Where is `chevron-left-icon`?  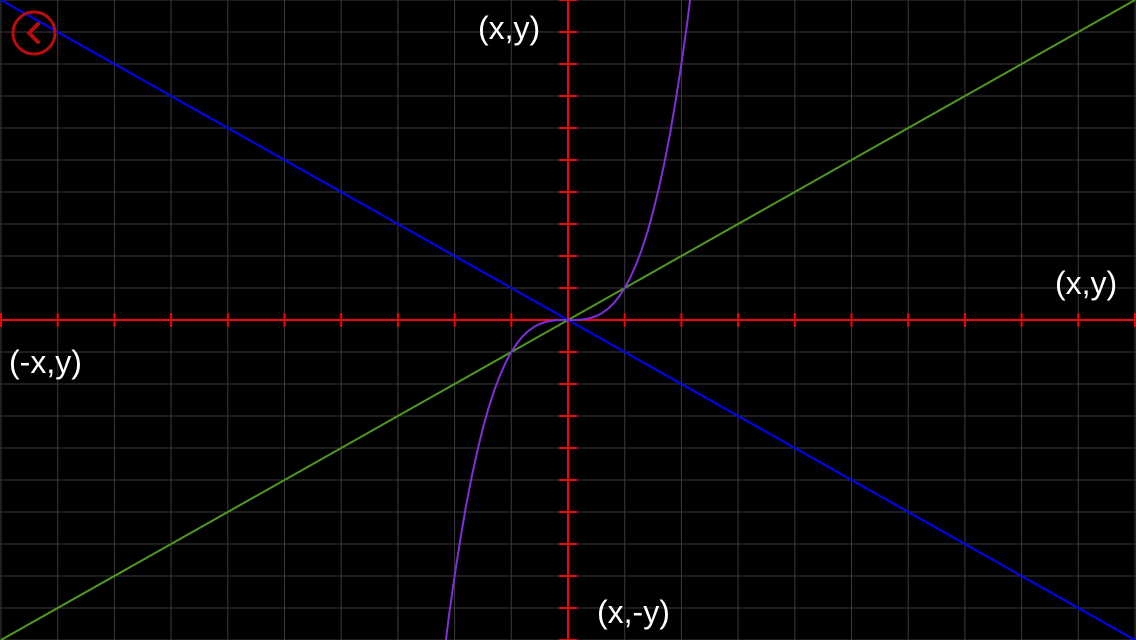 chevron-left-icon is located at coordinates (34, 33).